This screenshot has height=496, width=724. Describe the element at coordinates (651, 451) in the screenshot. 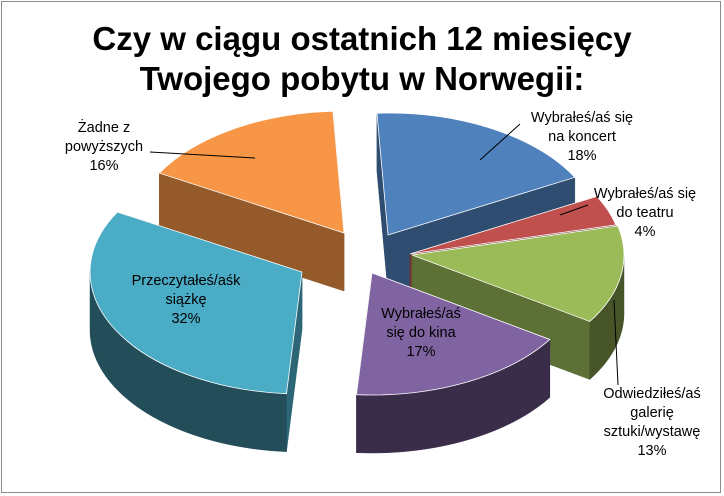

I see `slice-percent-label-2: 13%` at that location.